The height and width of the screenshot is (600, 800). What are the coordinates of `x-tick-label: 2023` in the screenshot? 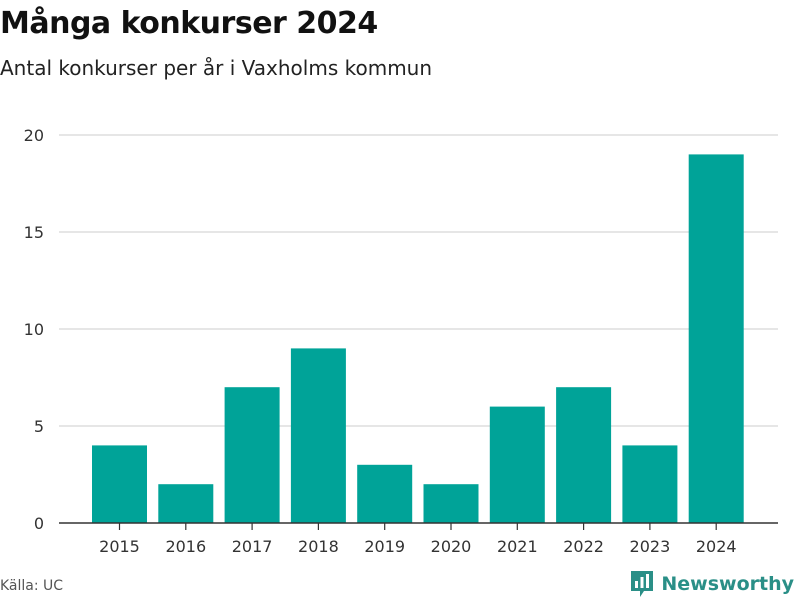 It's located at (650, 546).